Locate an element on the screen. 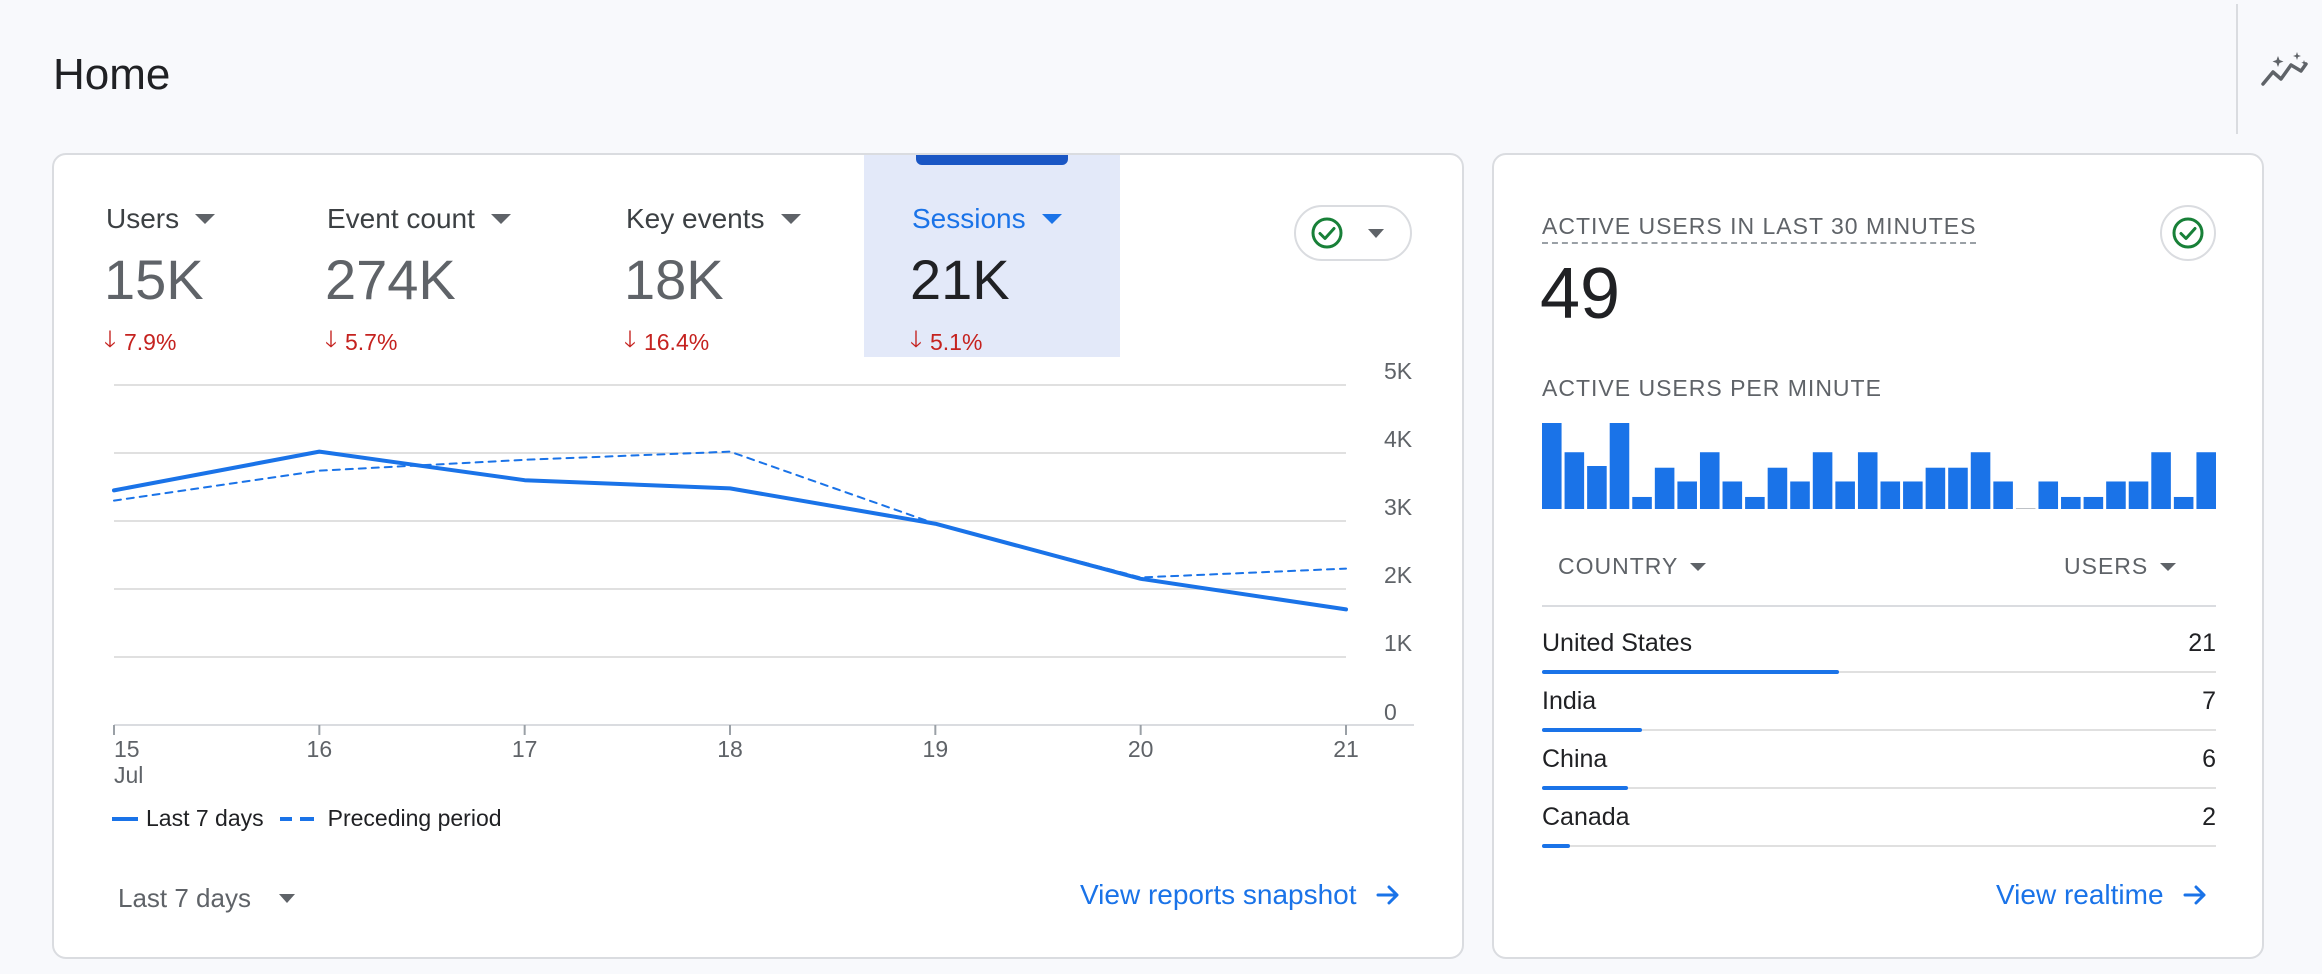 This screenshot has height=974, width=2322. metric-tab-sessions: Sessions 21K 🡓 5.1% is located at coordinates (992, 256).